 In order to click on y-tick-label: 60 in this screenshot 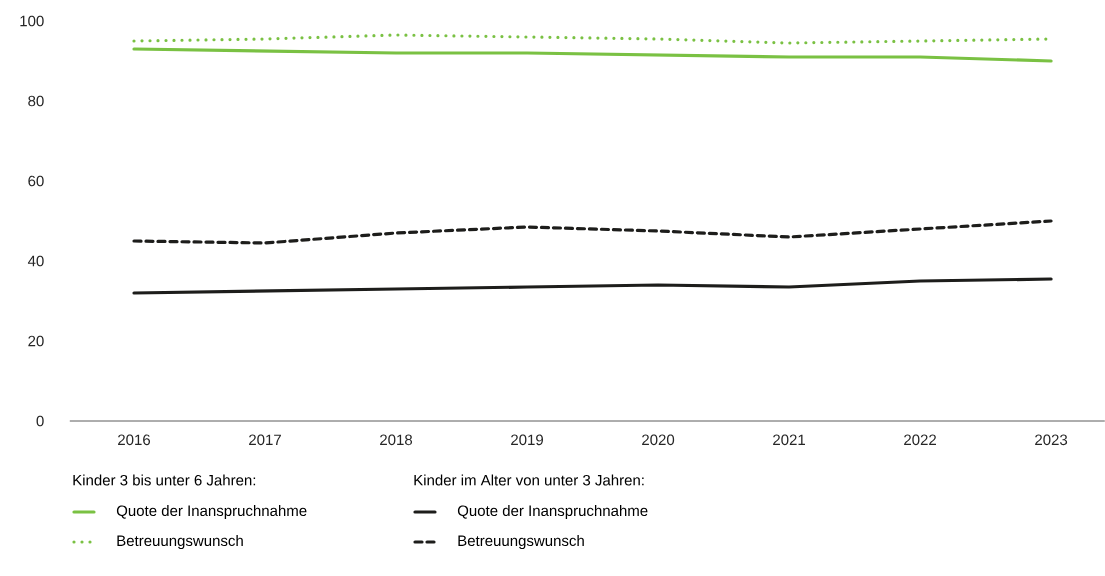, I will do `click(36, 181)`.